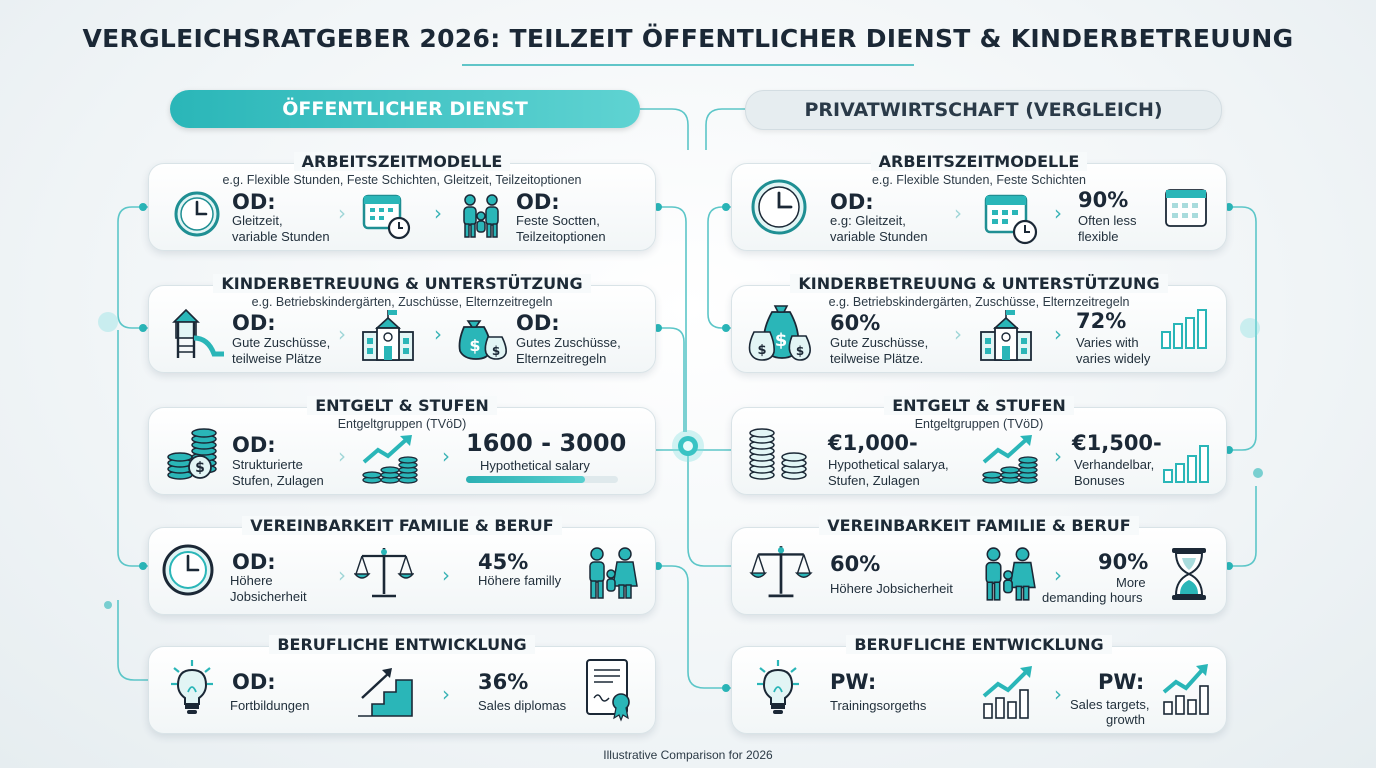 Image resolution: width=1376 pixels, height=768 pixels. I want to click on value-note-2: Elternzeitregeln, so click(561, 358).